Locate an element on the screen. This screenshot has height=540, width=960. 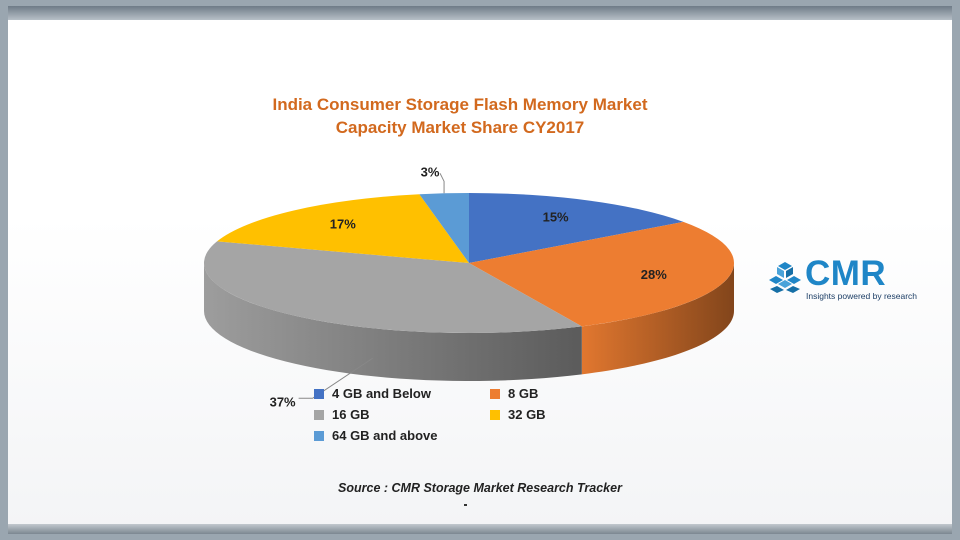
pie-slice-8-gb is located at coordinates (601, 274).